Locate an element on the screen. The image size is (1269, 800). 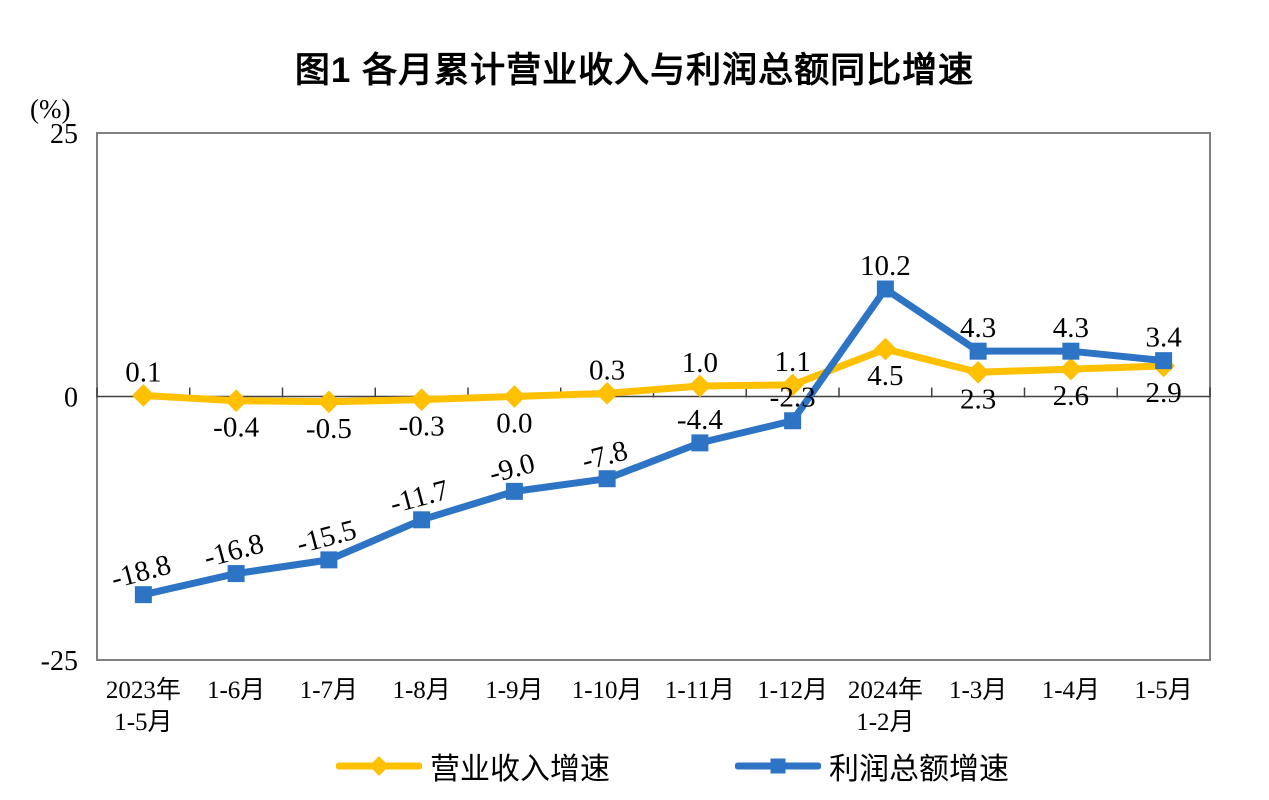
x-tick-label: 2024年 1-2月 is located at coordinates (885, 706).